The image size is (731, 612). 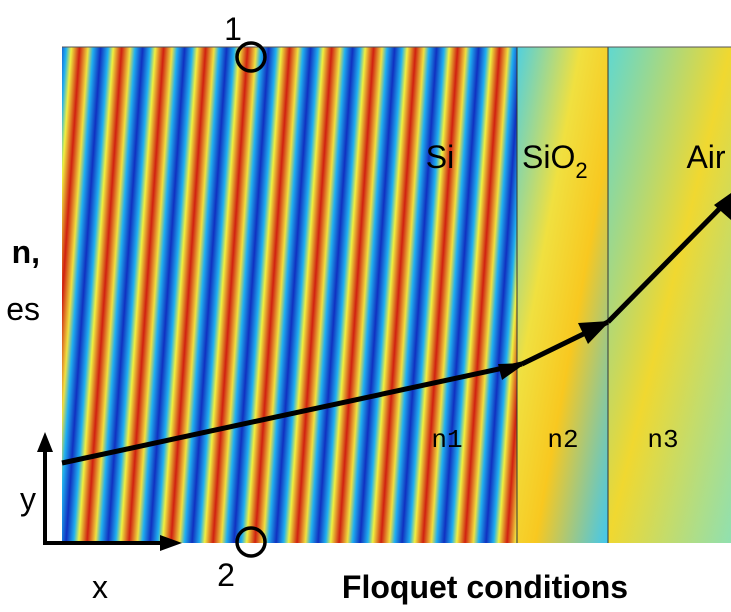 I want to click on caption: Floquet conditions, so click(x=485, y=587).